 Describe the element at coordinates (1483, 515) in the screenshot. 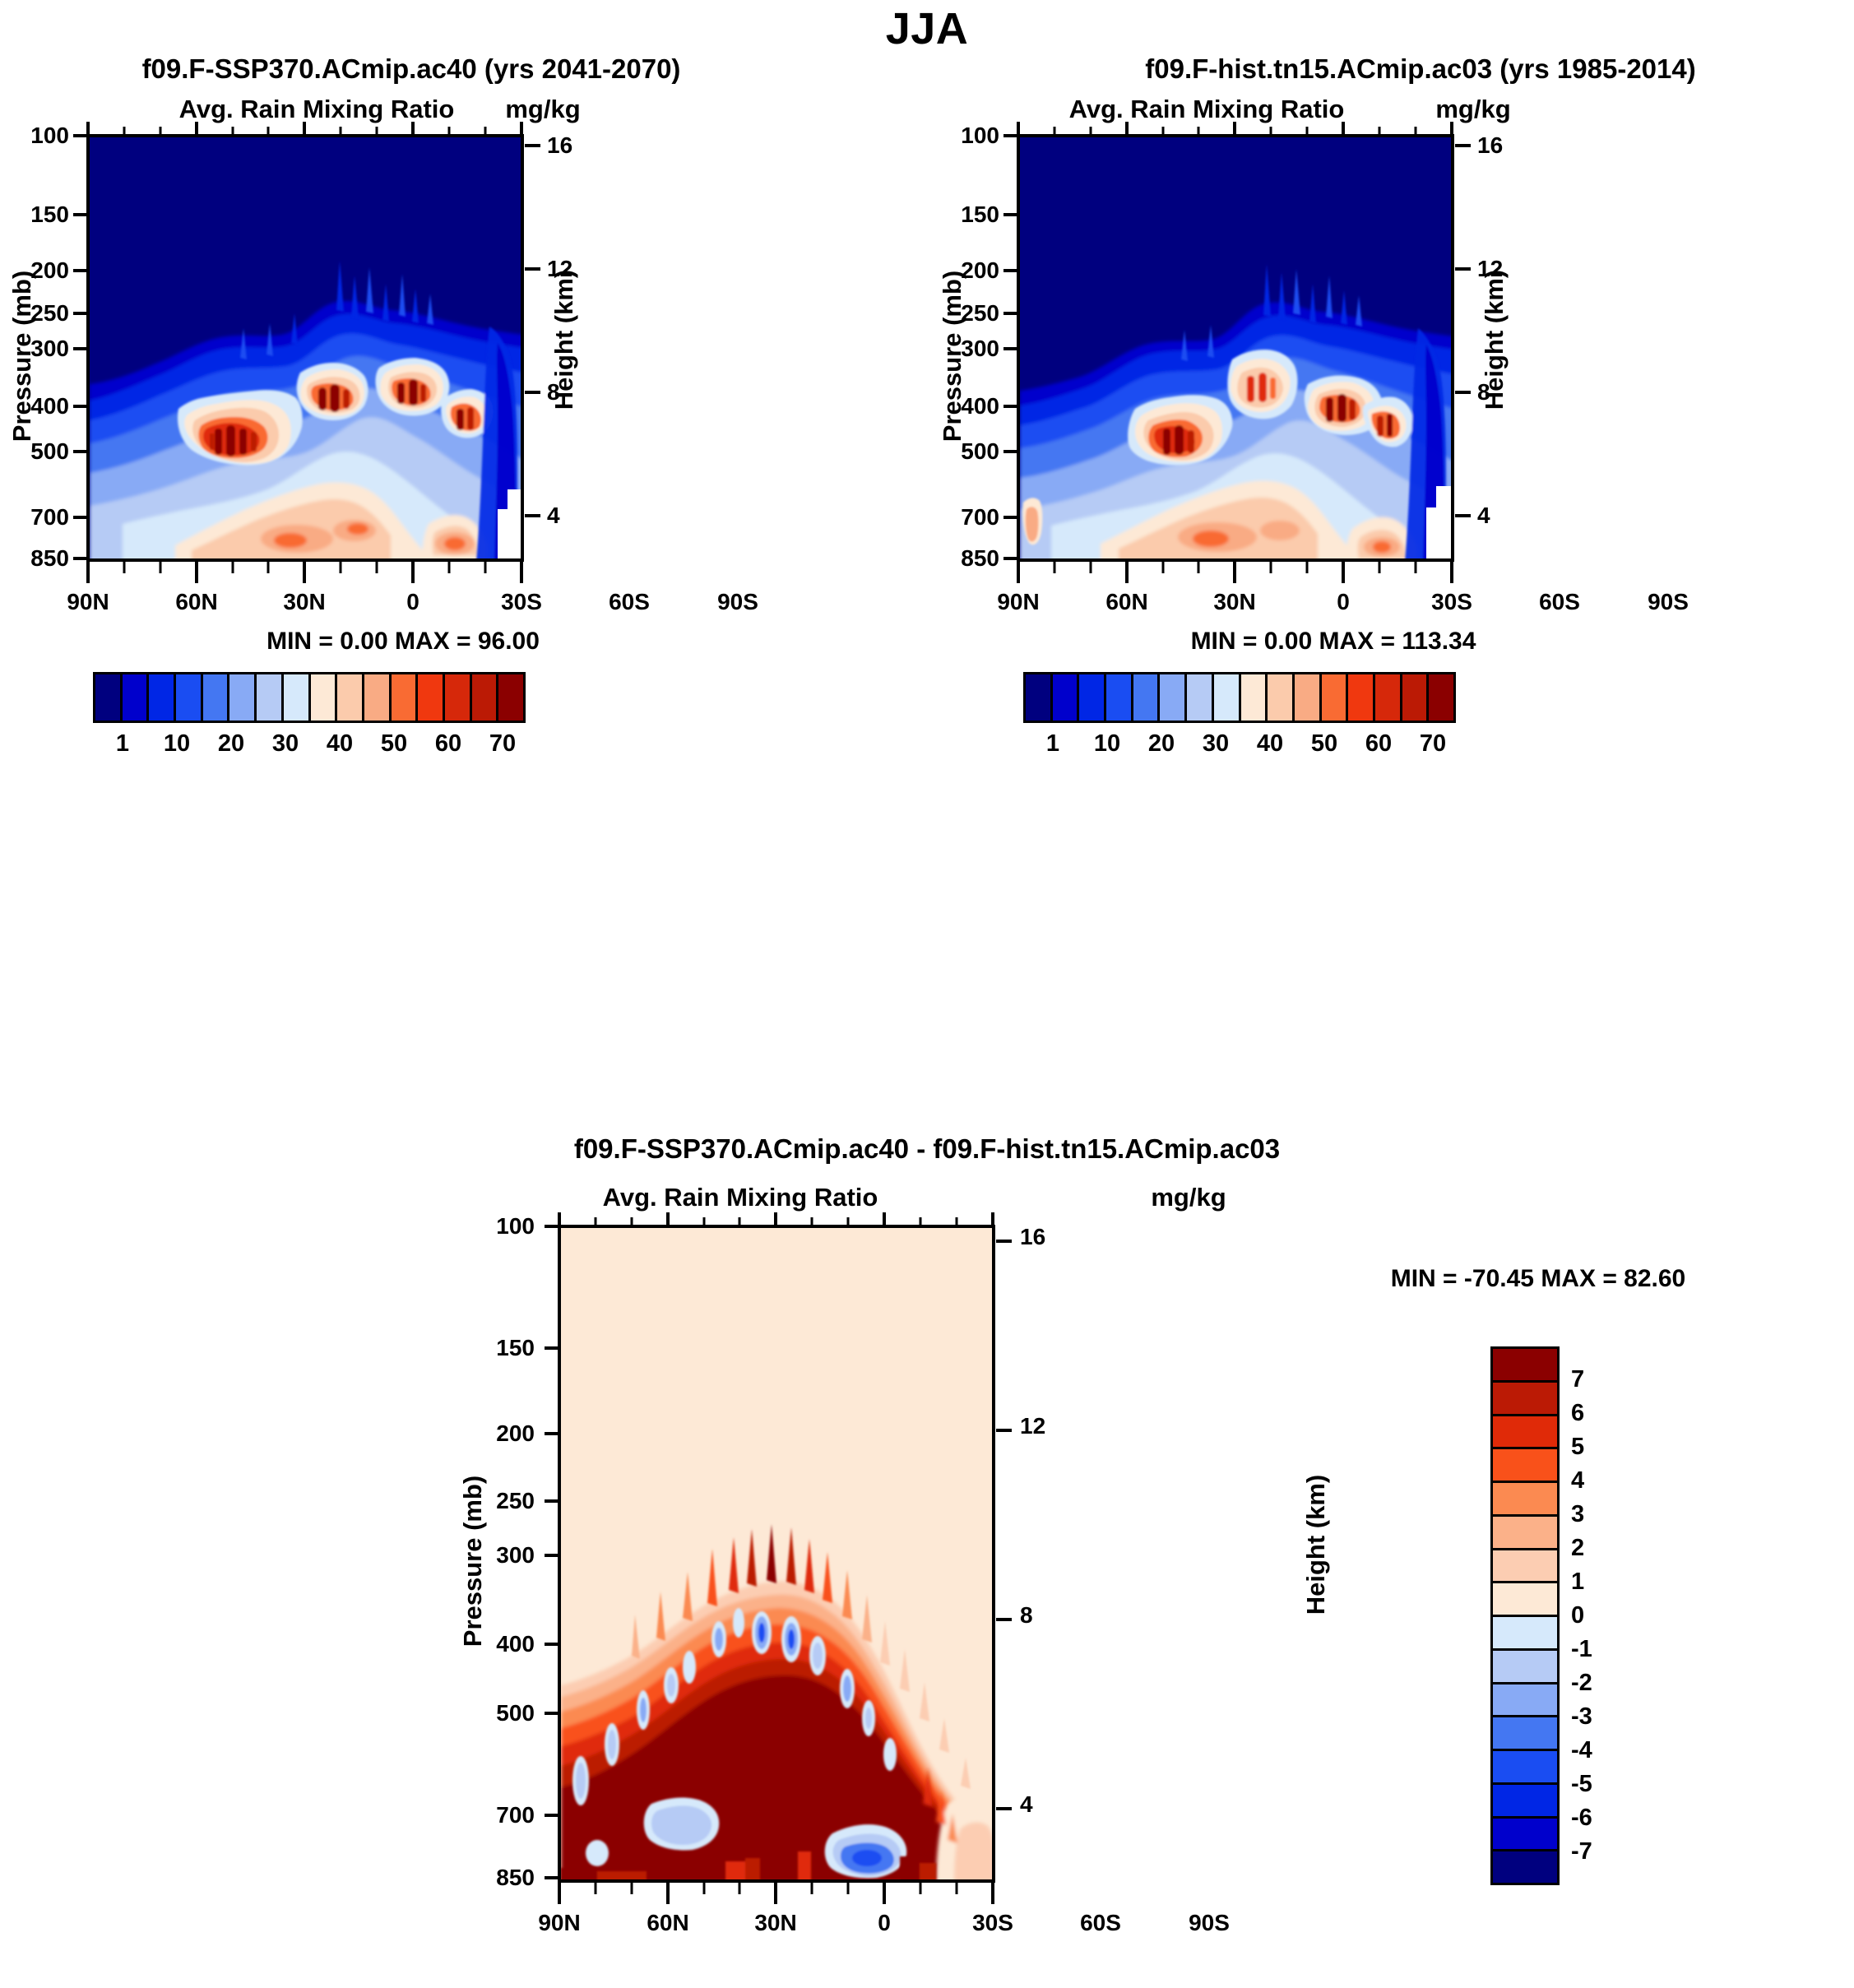

I see `y2tick-r-4: 4` at that location.